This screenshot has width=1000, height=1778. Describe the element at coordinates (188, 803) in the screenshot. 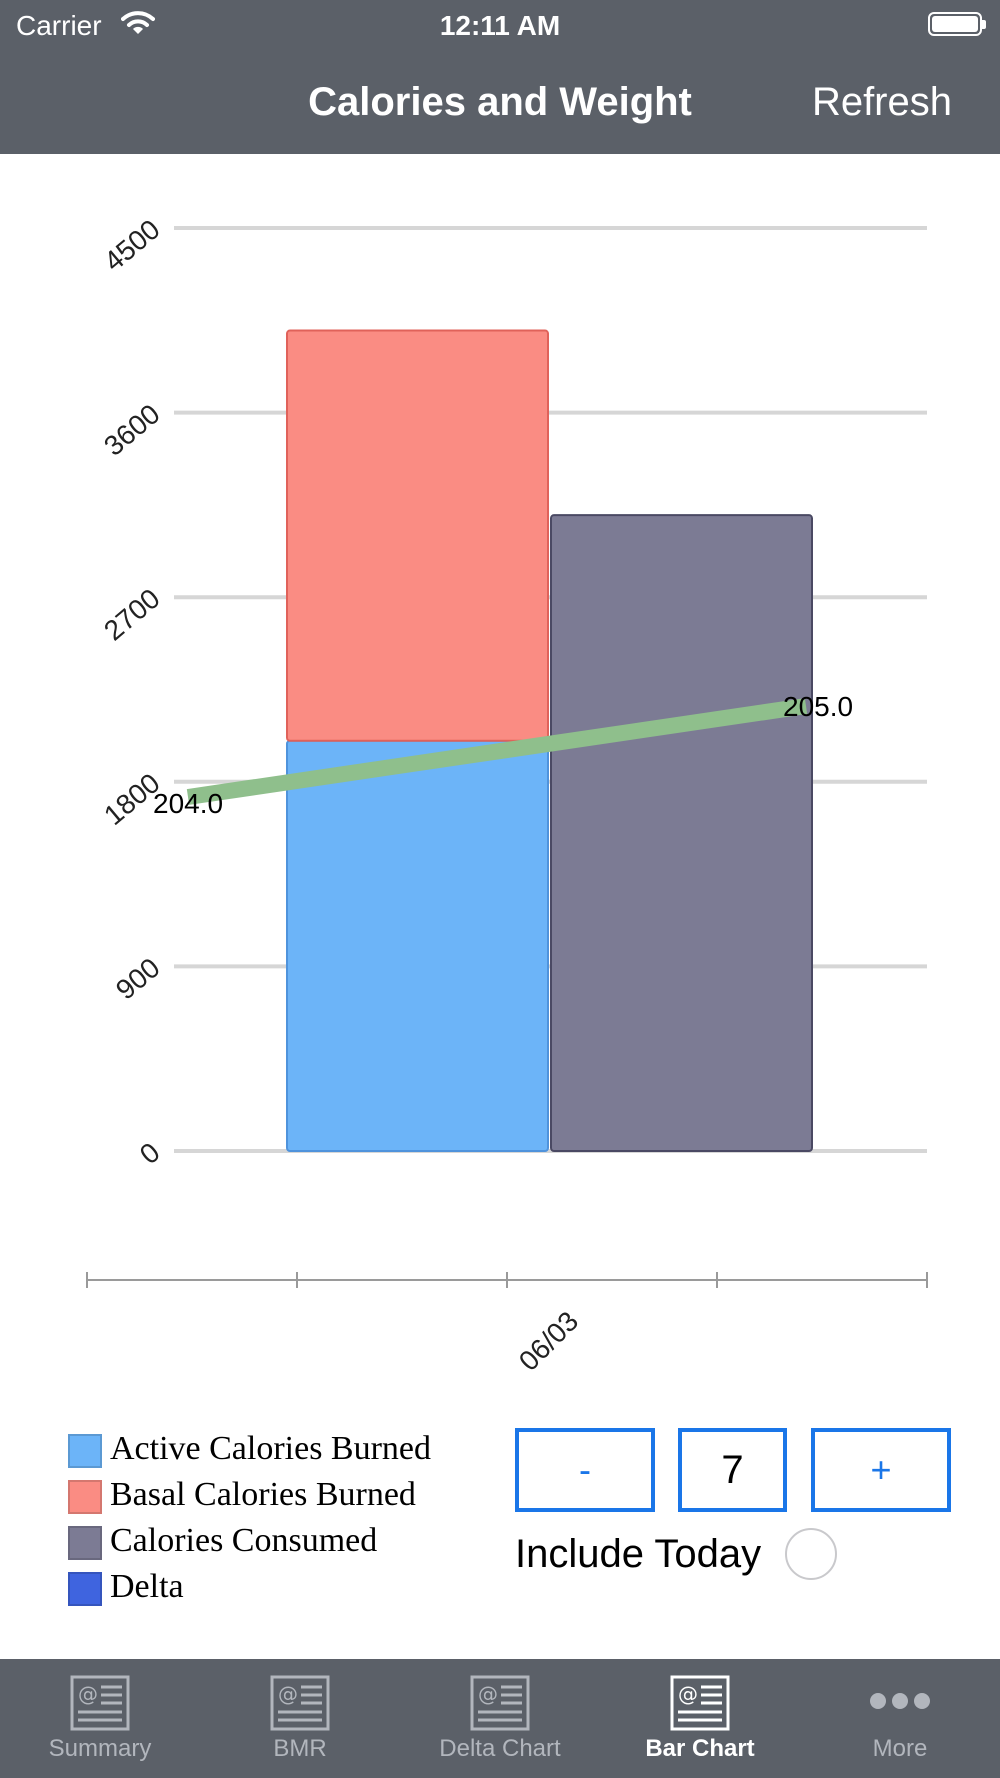

I see `weight-data-label: 204.0` at that location.